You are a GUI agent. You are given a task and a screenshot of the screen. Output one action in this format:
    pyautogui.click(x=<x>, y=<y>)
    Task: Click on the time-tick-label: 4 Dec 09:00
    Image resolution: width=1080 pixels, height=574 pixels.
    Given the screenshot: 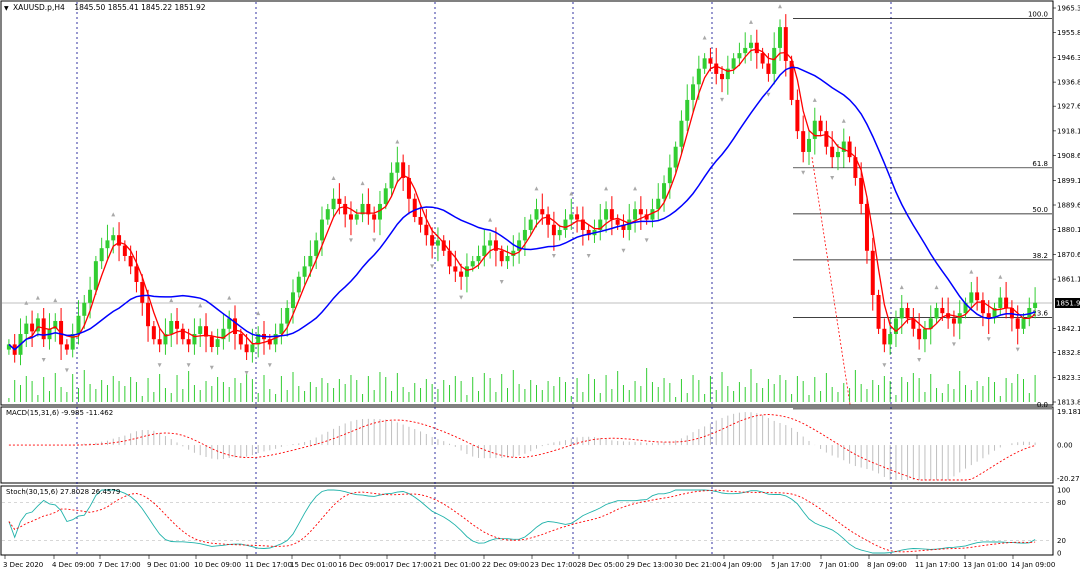 What is the action you would take?
    pyautogui.click(x=73, y=565)
    